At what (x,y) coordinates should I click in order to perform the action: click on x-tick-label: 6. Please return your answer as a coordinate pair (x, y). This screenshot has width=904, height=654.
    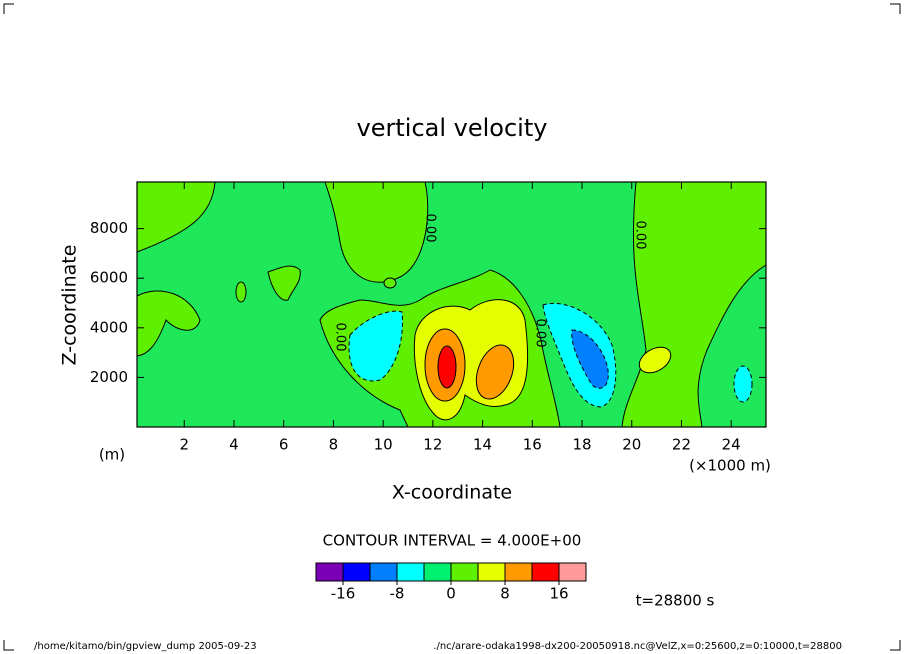
    Looking at the image, I should click on (284, 445).